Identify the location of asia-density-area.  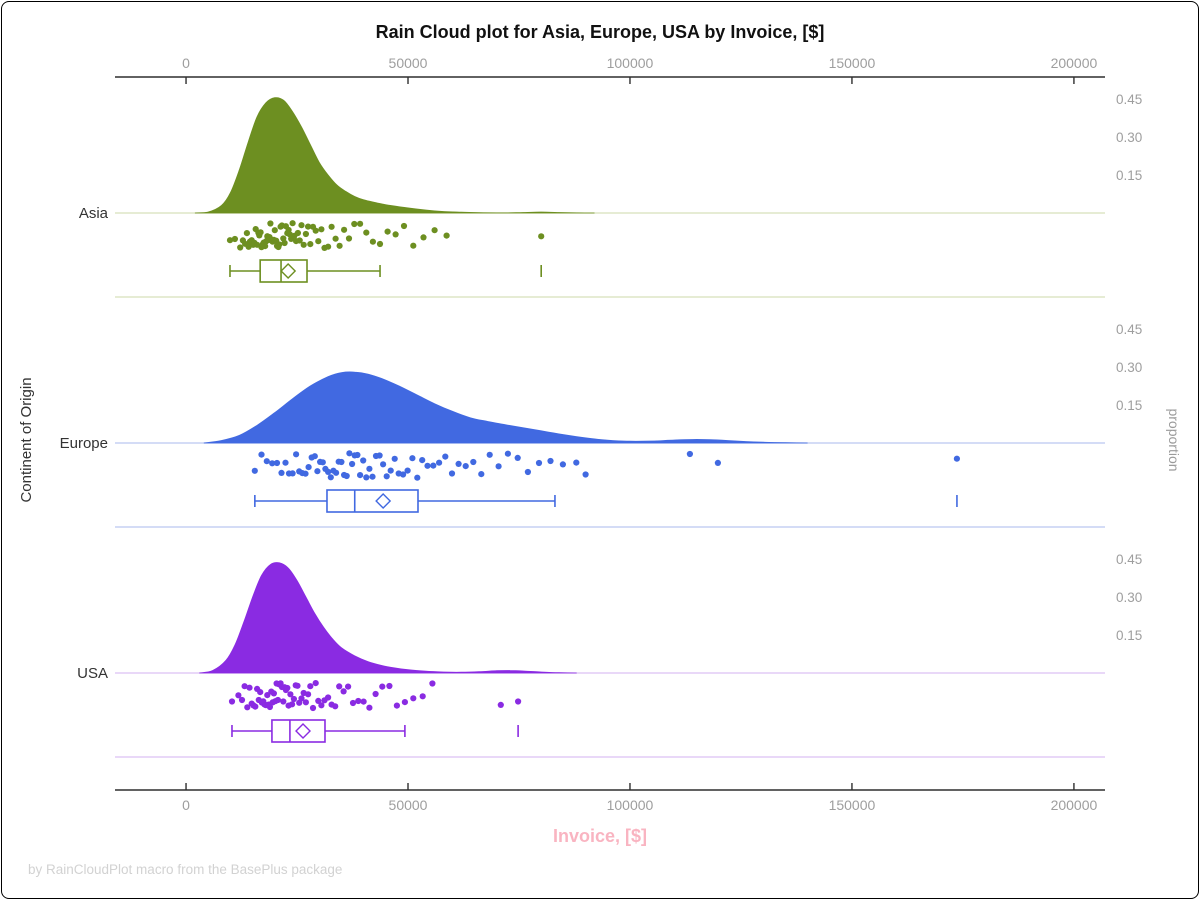
(394, 155).